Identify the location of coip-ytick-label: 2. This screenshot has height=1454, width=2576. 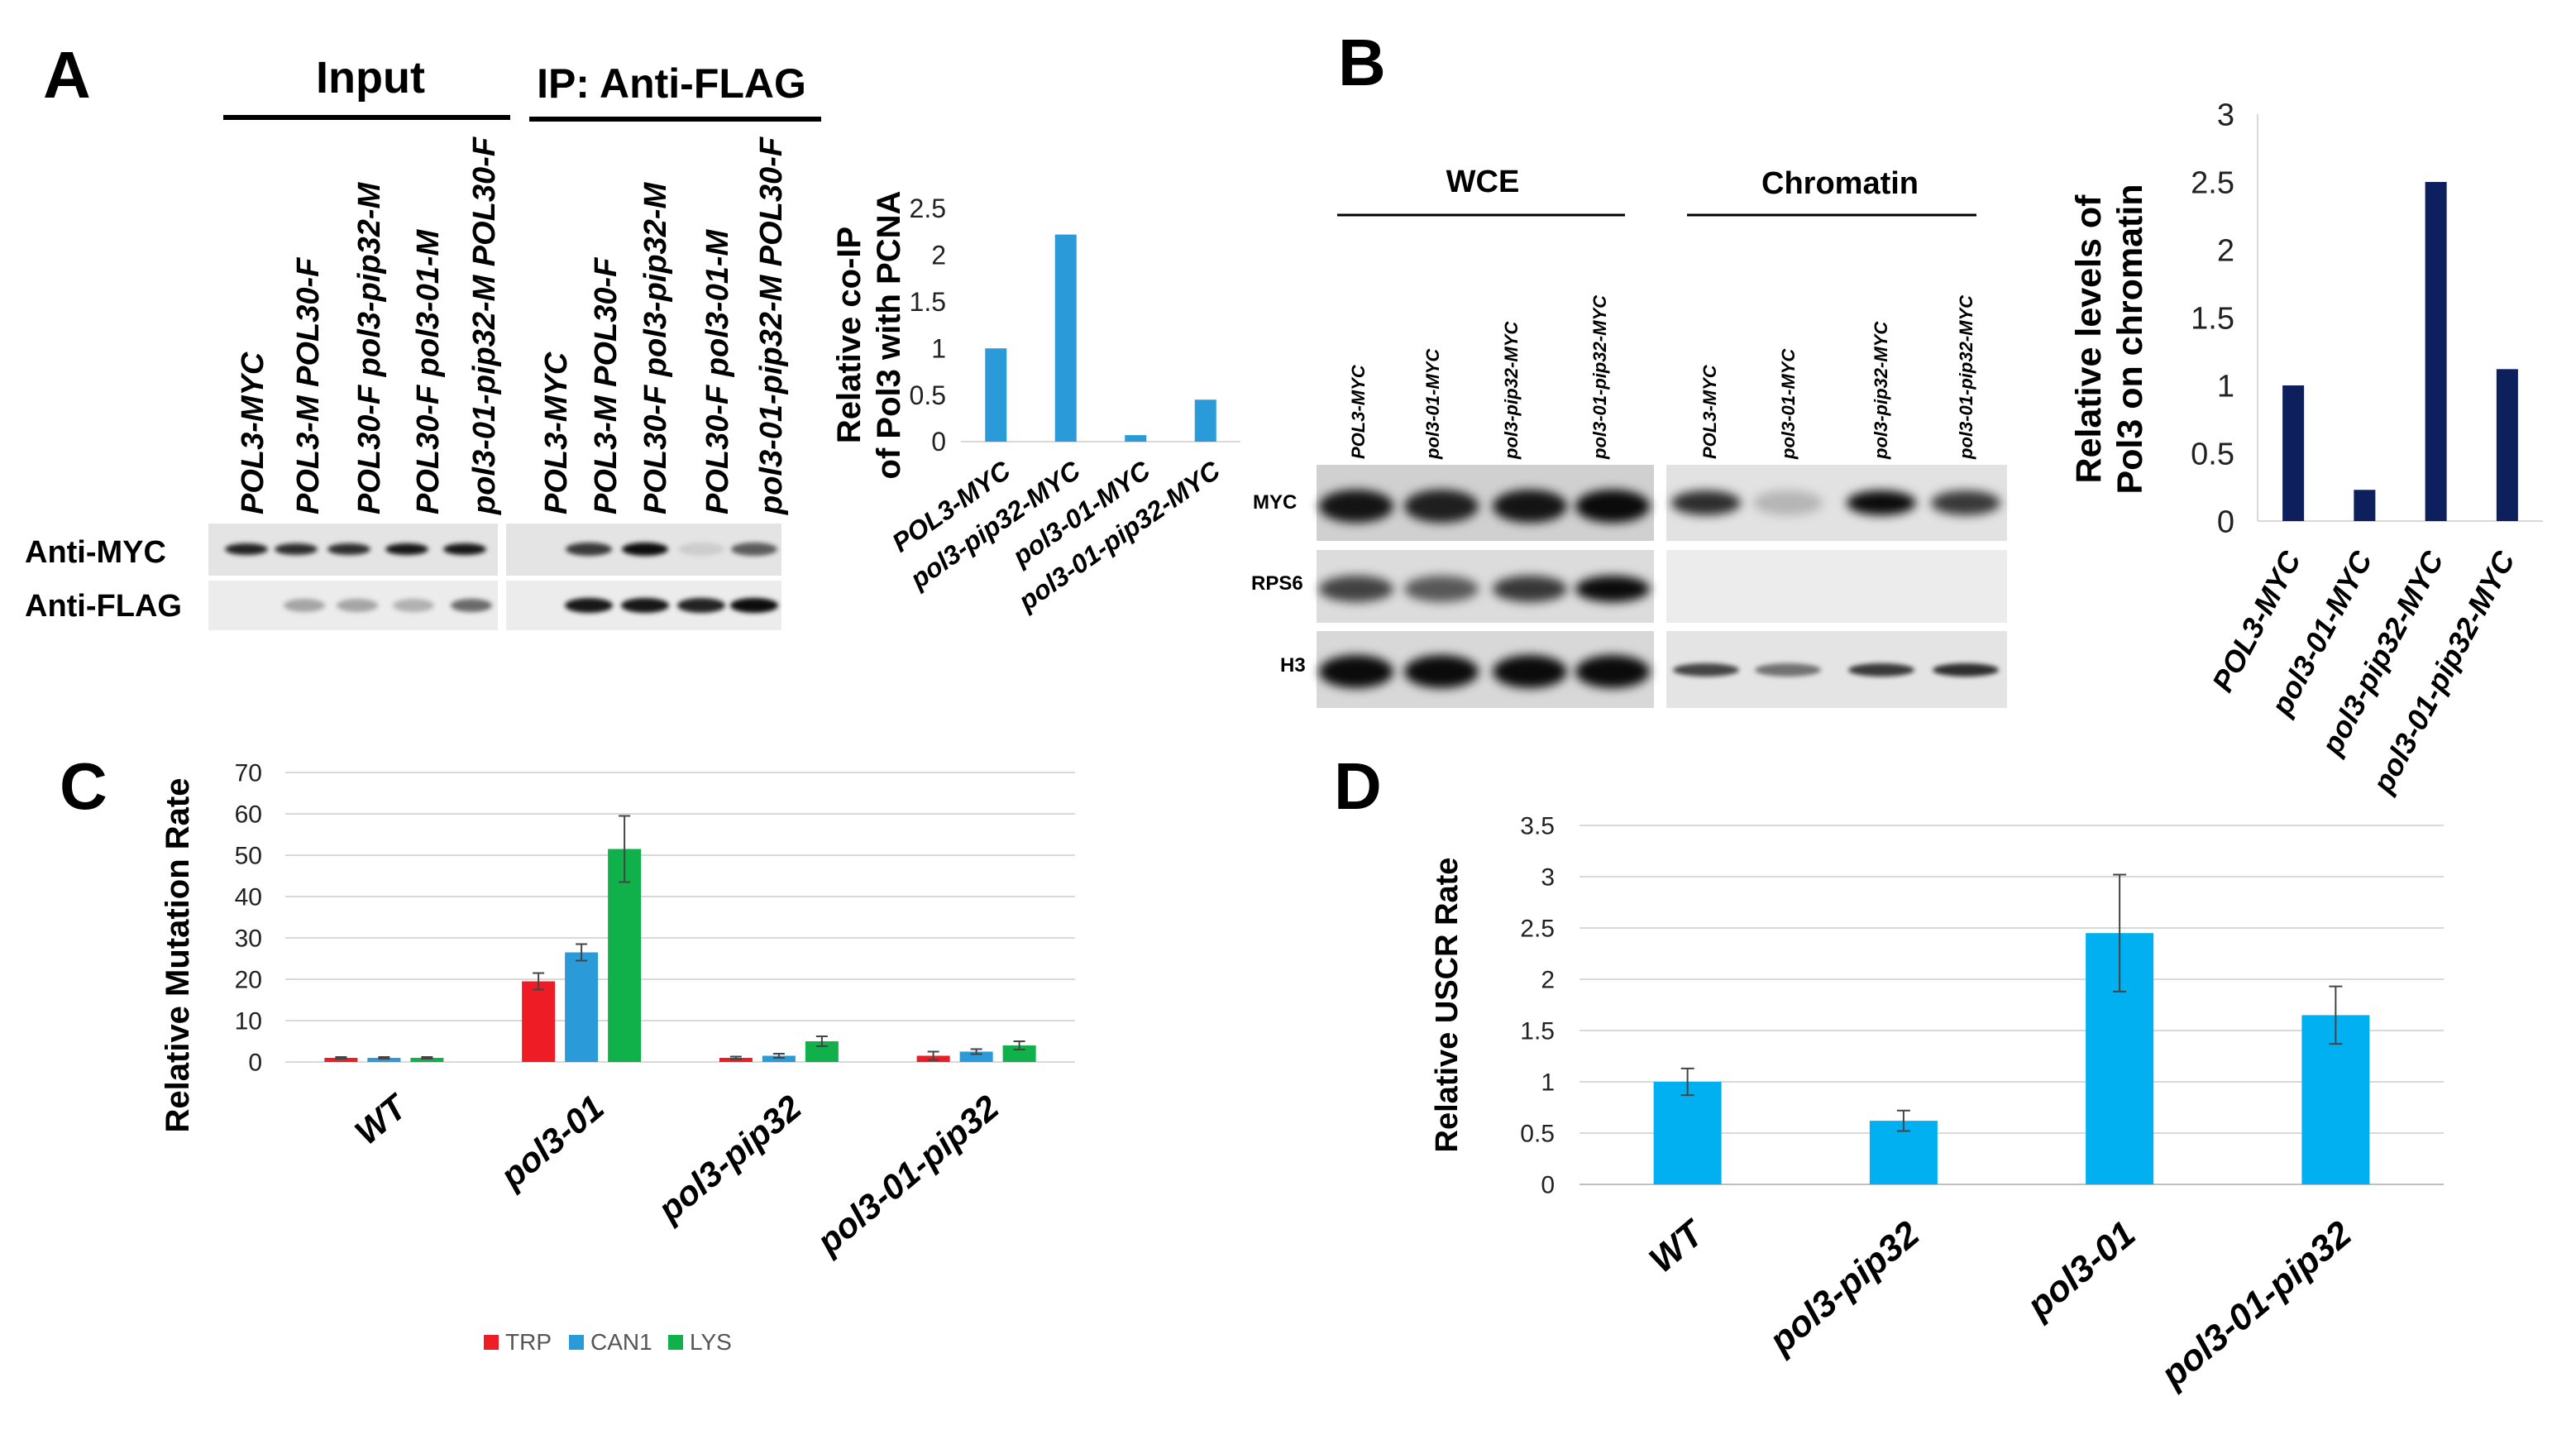
(938, 255).